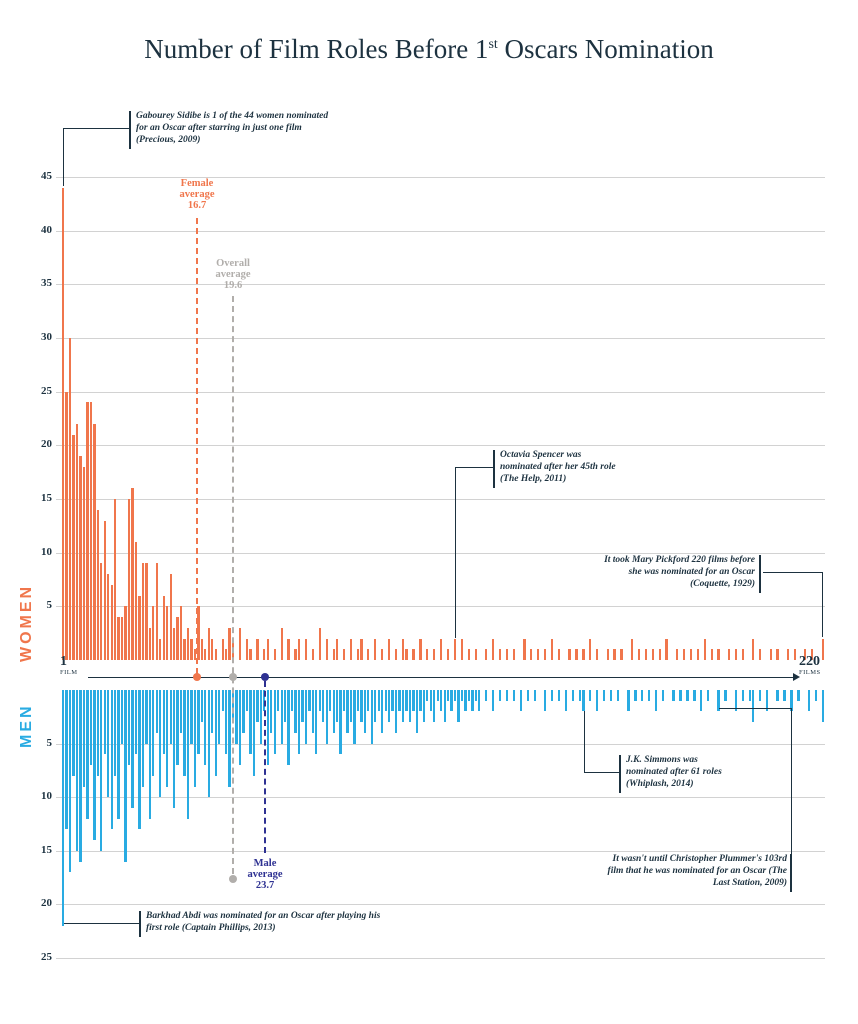  I want to click on overall-average-dot-bottom, so click(233, 879).